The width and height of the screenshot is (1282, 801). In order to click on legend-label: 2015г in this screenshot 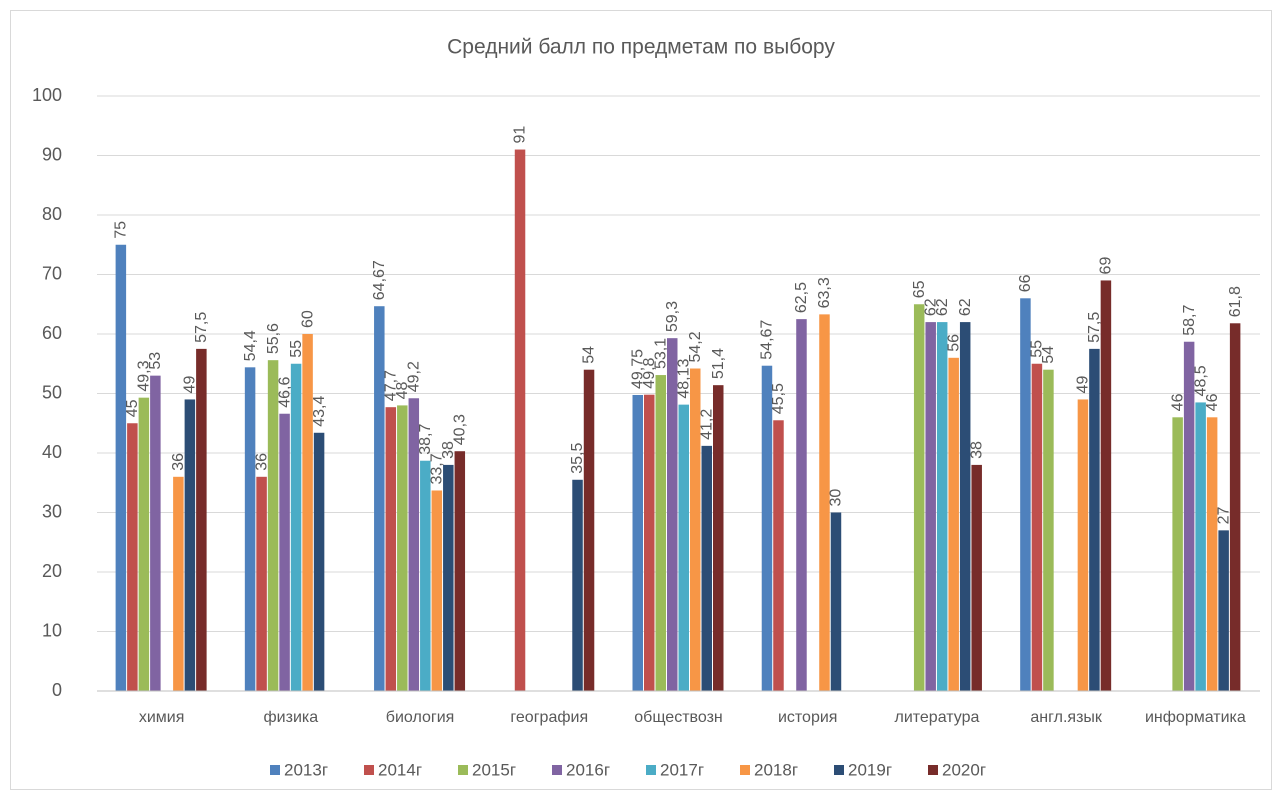, I will do `click(494, 769)`.